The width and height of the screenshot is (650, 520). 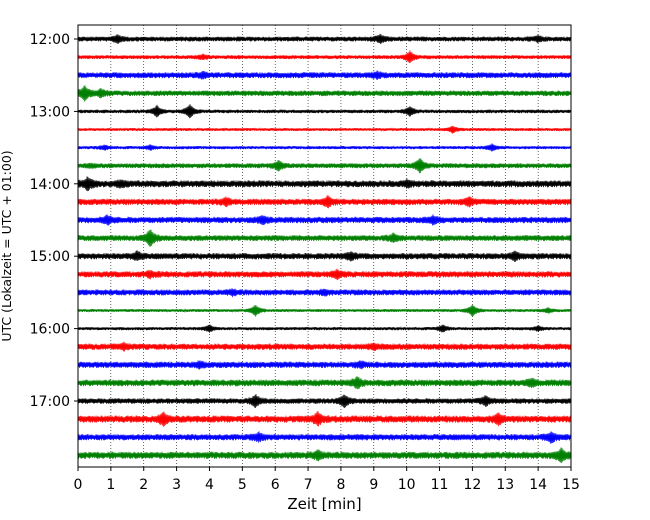 What do you see at coordinates (110, 485) in the screenshot?
I see `x-tick-label: 1` at bounding box center [110, 485].